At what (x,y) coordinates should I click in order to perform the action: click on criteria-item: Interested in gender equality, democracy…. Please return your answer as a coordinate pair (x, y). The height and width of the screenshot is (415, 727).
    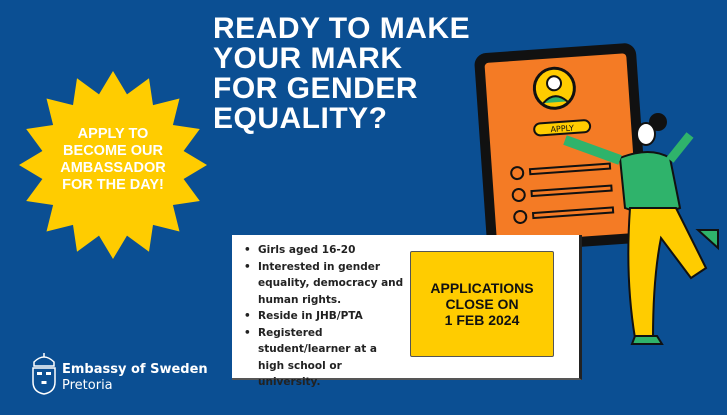
    Looking at the image, I should click on (324, 284).